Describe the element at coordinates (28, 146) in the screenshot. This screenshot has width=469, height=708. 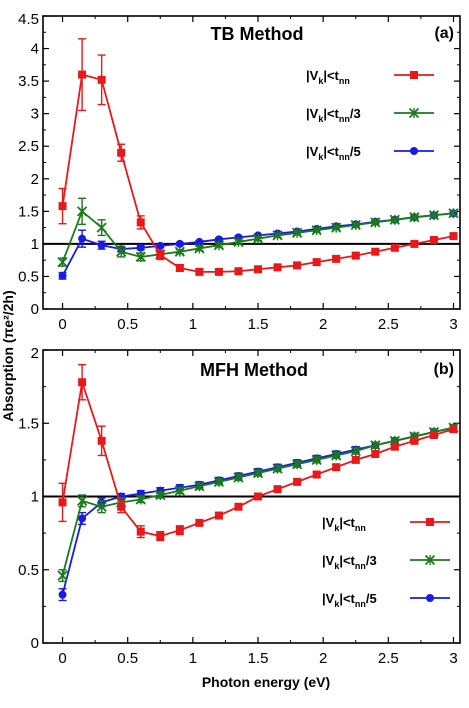
I see `y-tick-label: 2.5` at that location.